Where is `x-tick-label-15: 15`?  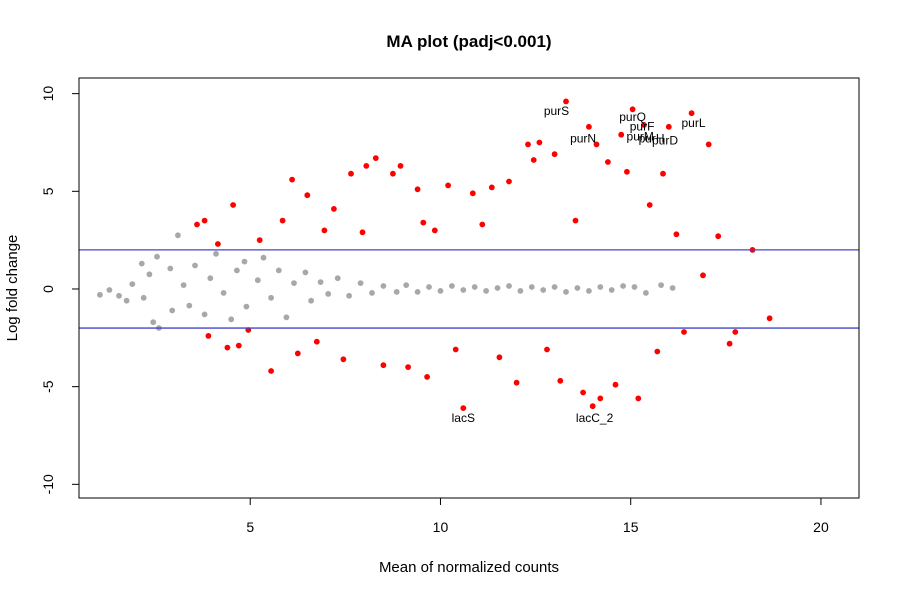
x-tick-label-15: 15 is located at coordinates (631, 527).